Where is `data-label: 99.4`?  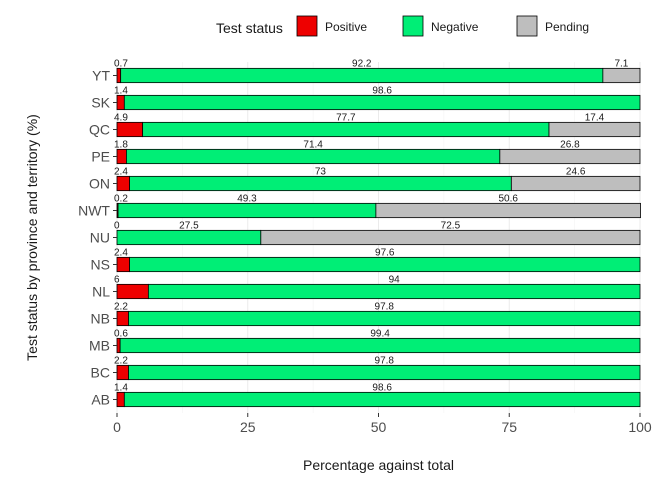 data-label: 99.4 is located at coordinates (380, 333).